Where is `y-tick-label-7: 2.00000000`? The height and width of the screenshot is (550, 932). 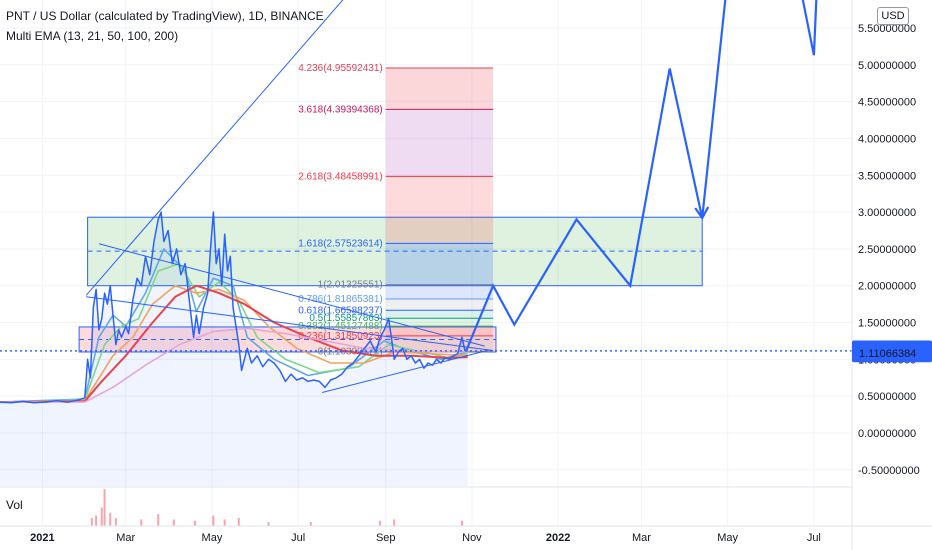 y-tick-label-7: 2.00000000 is located at coordinates (887, 287).